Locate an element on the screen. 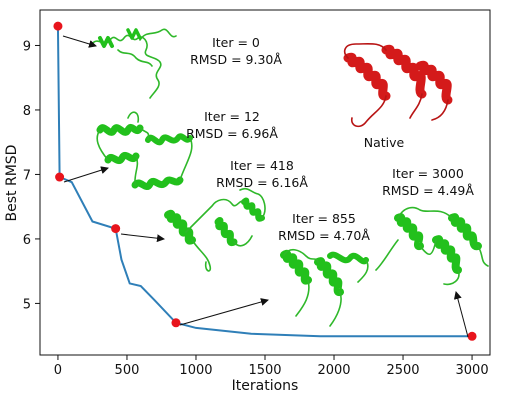 Image resolution: width=507 pixels, height=403 pixels. x-tick-label: 3000 is located at coordinates (472, 370).